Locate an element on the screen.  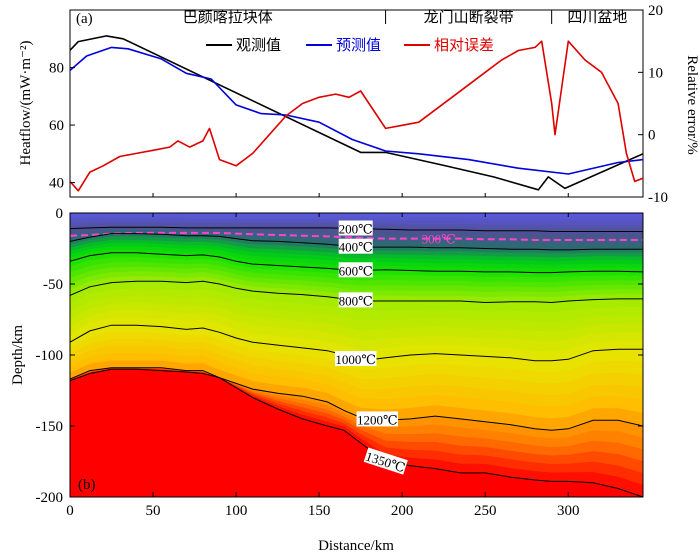
panel-a-y2label: Relative error/% is located at coordinates (692, 105).